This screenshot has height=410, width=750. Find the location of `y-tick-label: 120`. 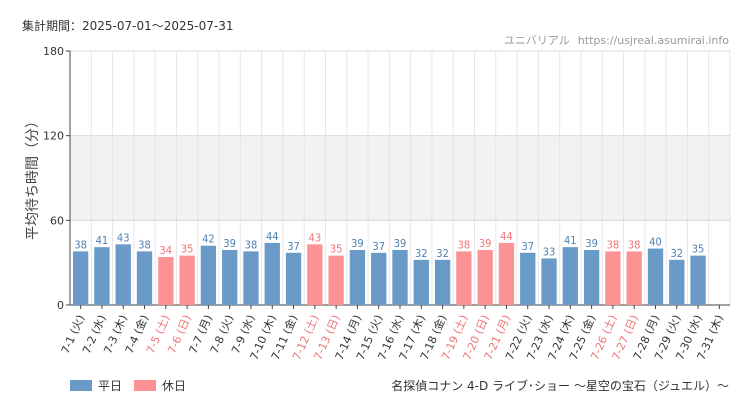

y-tick-label: 120 is located at coordinates (53, 136).